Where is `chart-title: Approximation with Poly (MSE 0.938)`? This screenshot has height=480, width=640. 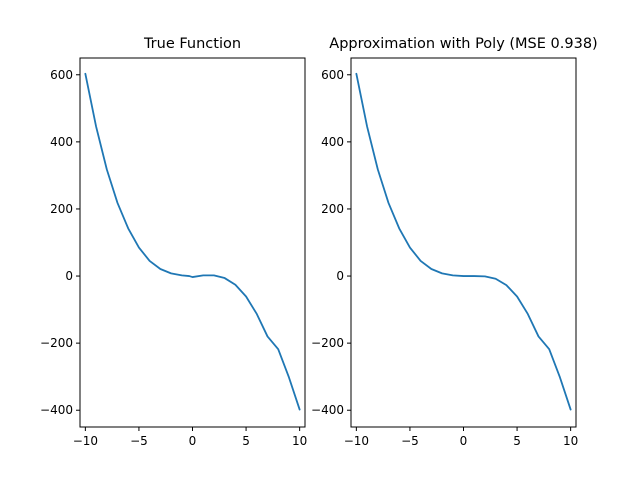
chart-title: Approximation with Poly (MSE 0.938) is located at coordinates (463, 44).